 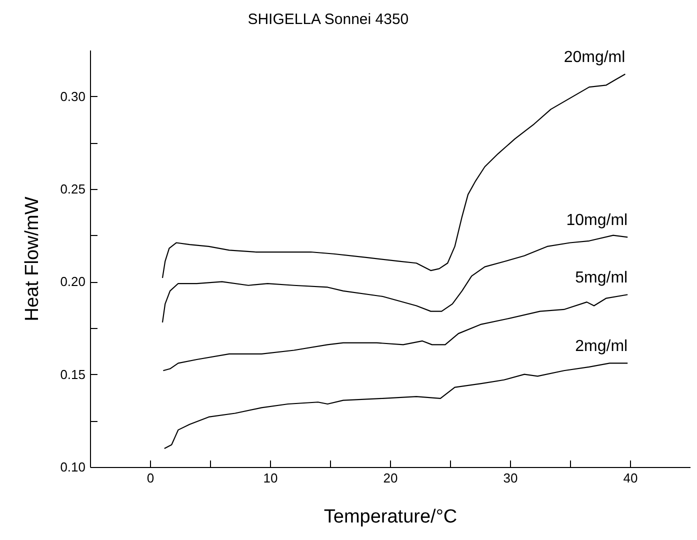 What do you see at coordinates (270, 478) in the screenshot?
I see `x-tick-label: 10` at bounding box center [270, 478].